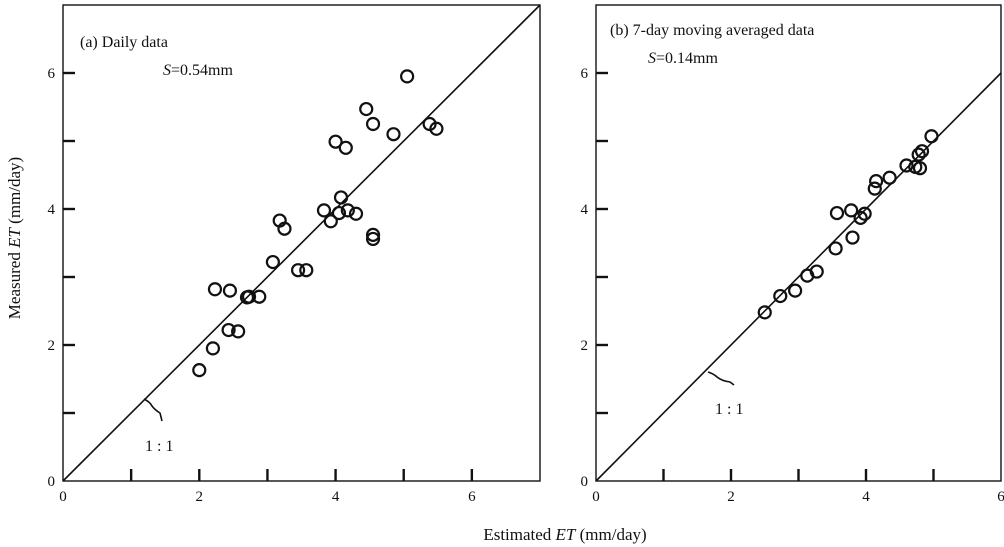  What do you see at coordinates (564, 534) in the screenshot?
I see `x-axis-title: Estimated ET (mm/day)` at bounding box center [564, 534].